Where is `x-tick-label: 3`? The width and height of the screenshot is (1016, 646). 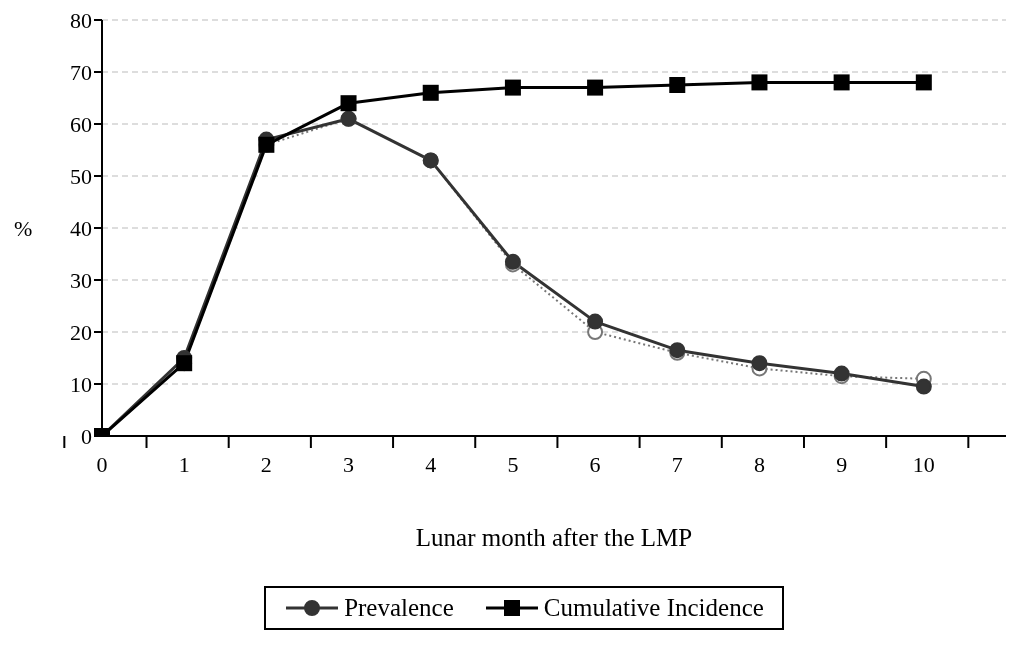
x-tick-label: 3 is located at coordinates (349, 464).